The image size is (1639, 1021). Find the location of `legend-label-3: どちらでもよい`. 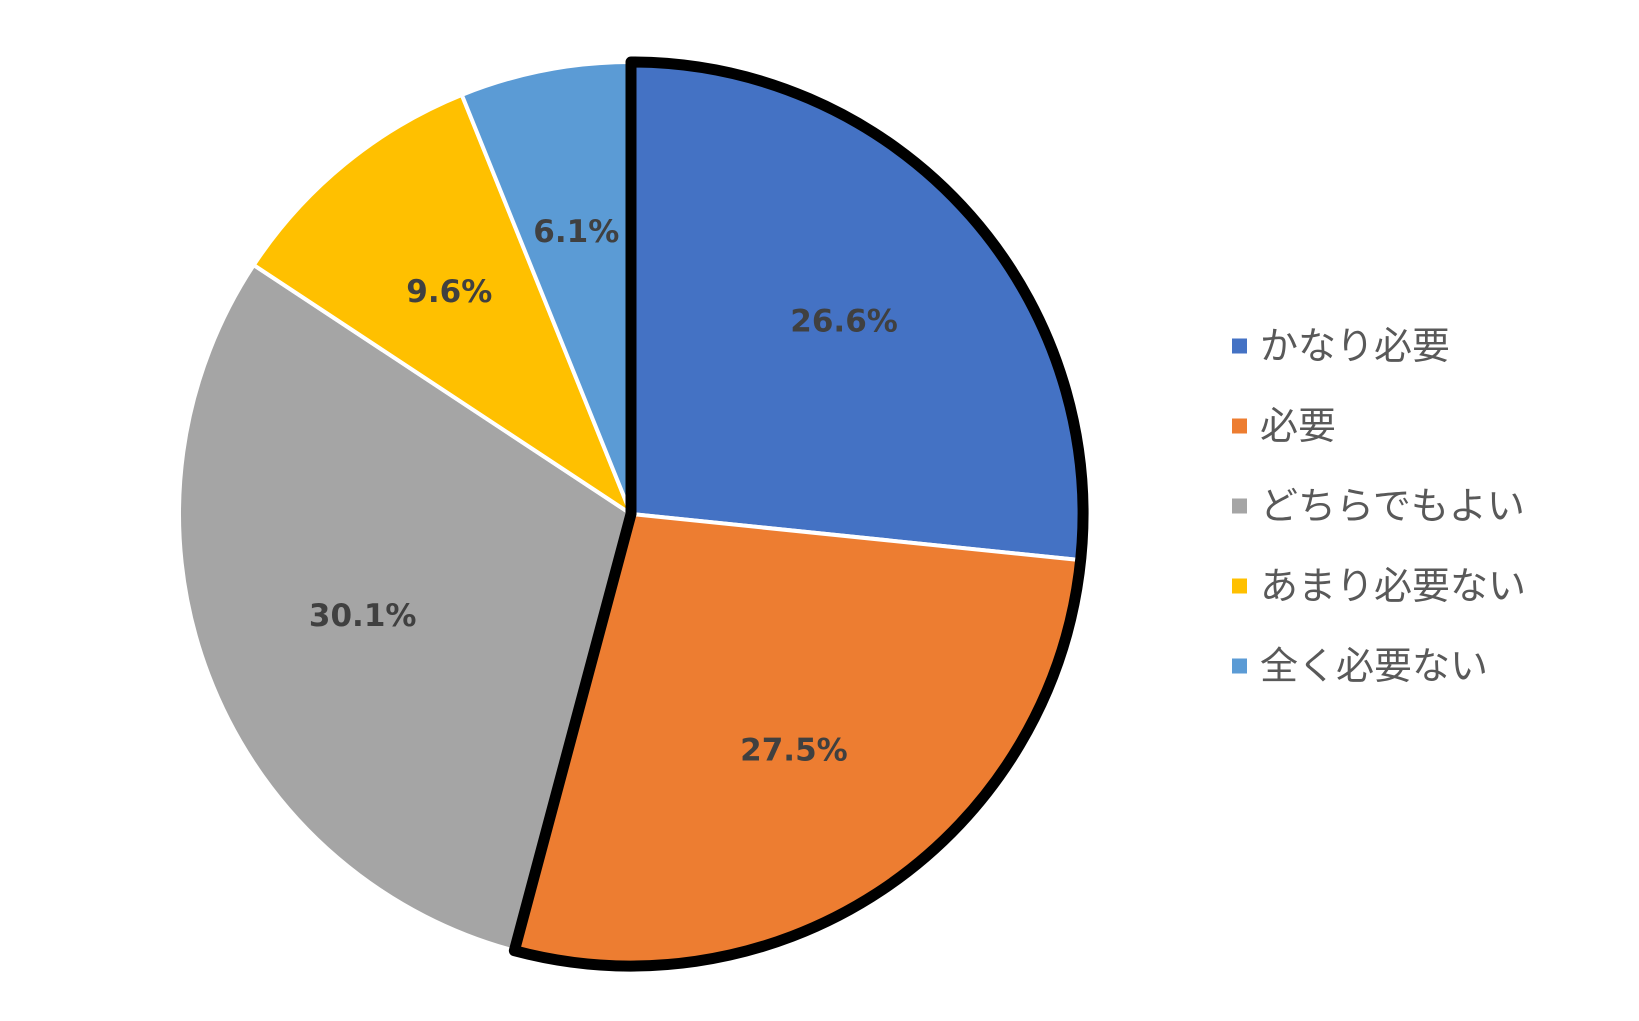

legend-label-3: どちらでもよい is located at coordinates (1392, 506).